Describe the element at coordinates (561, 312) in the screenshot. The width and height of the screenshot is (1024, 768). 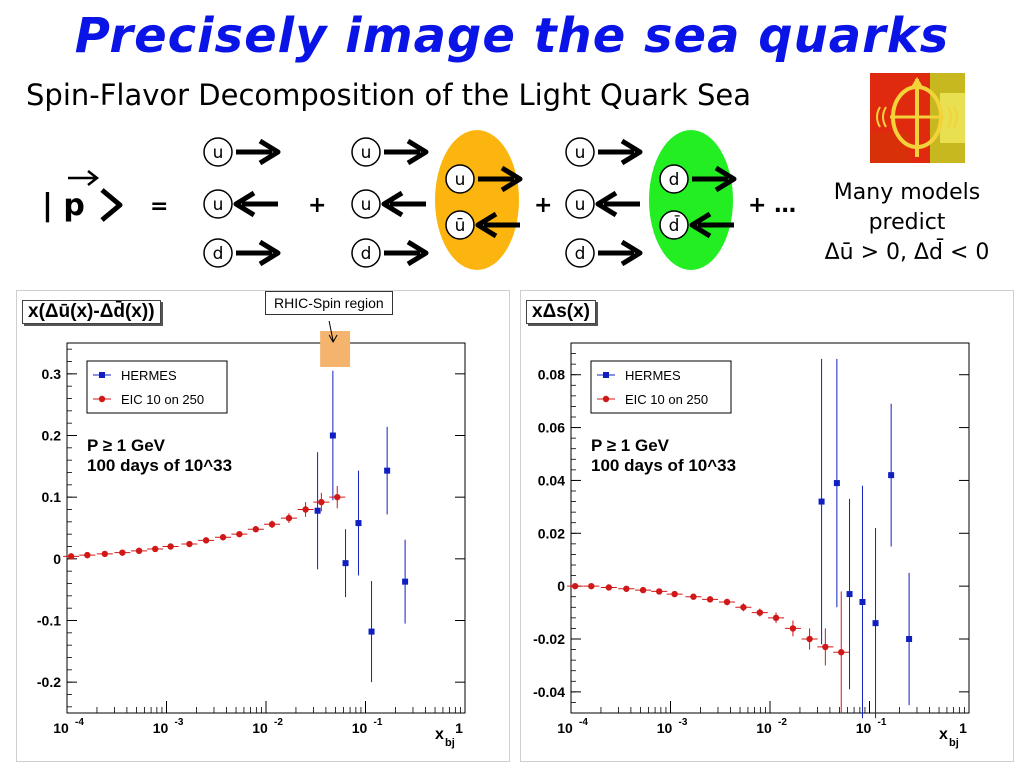
I see `chart-title-right: xΔs(x)` at that location.